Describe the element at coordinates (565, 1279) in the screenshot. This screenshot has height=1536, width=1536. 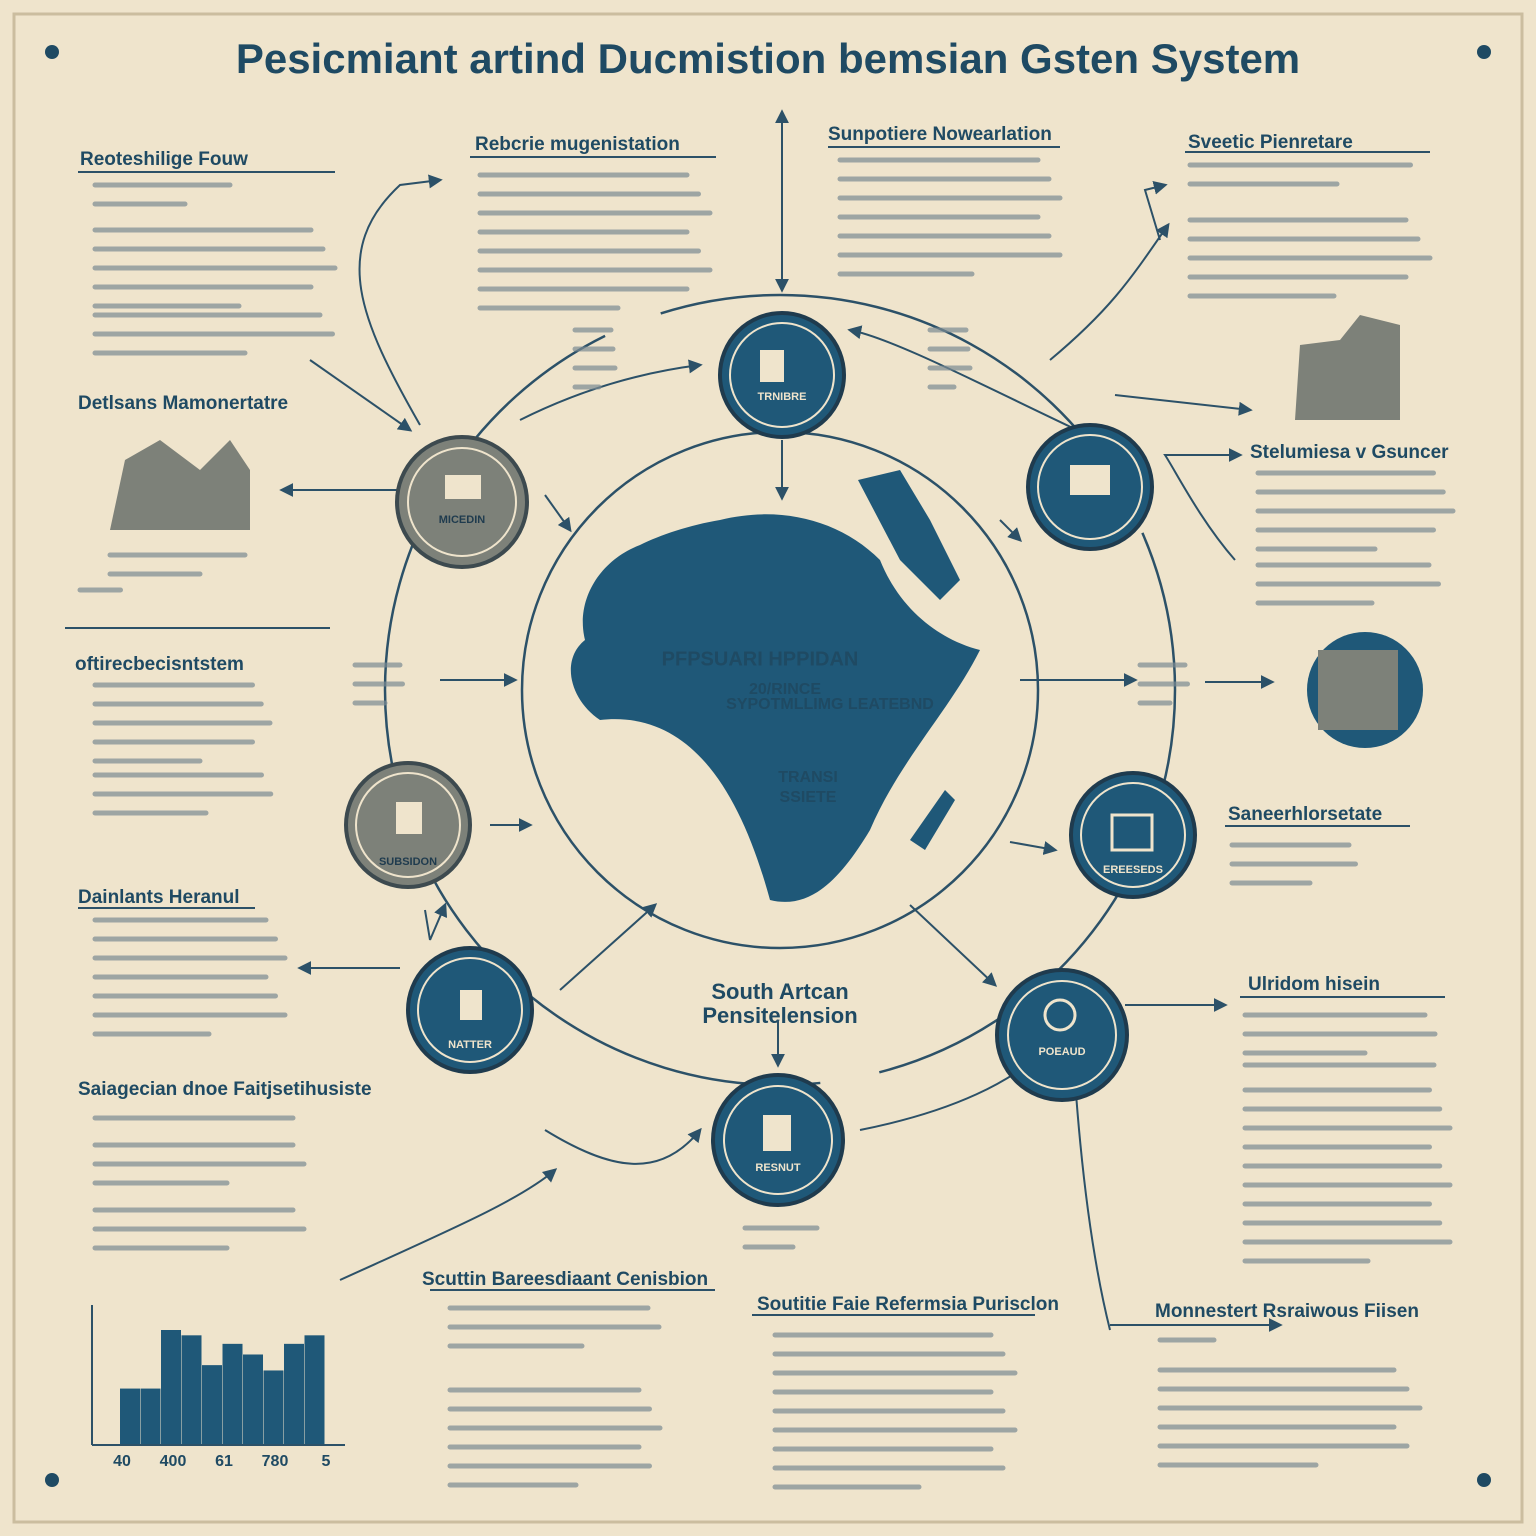
I see `section-heading: Scuttin Bareesdiaant Cenisbion` at that location.